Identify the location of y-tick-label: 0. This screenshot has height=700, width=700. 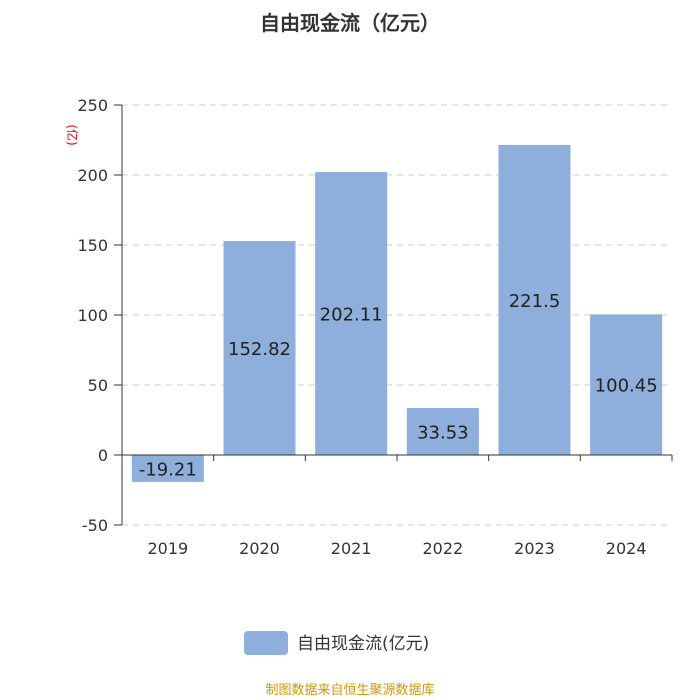
(103, 455).